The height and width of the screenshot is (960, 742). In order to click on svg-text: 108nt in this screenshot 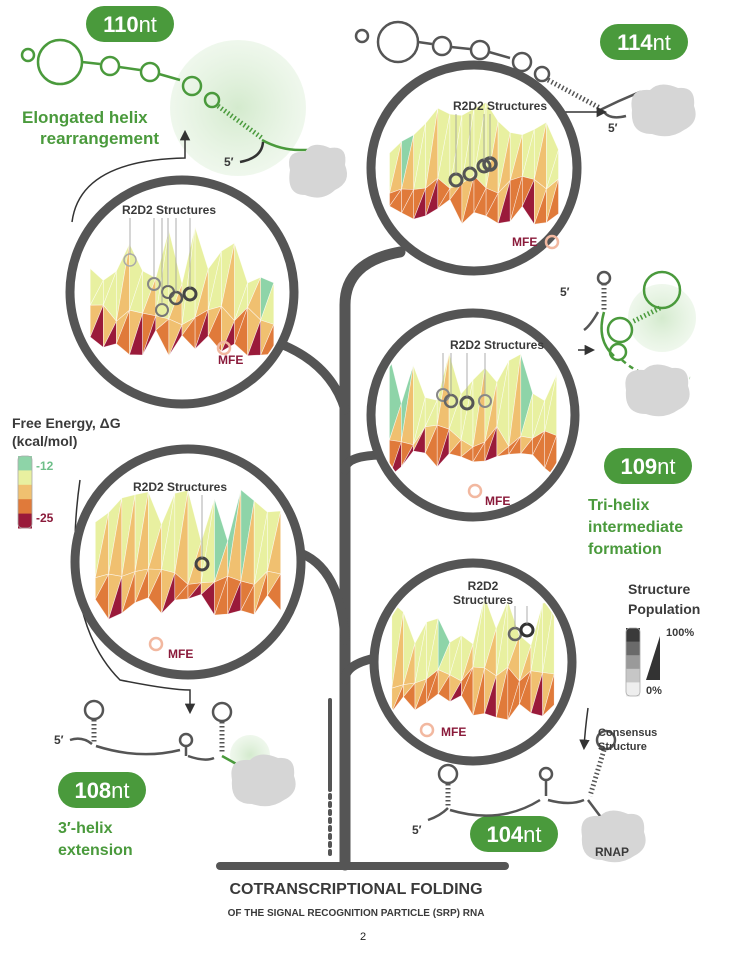, I will do `click(101, 790)`.